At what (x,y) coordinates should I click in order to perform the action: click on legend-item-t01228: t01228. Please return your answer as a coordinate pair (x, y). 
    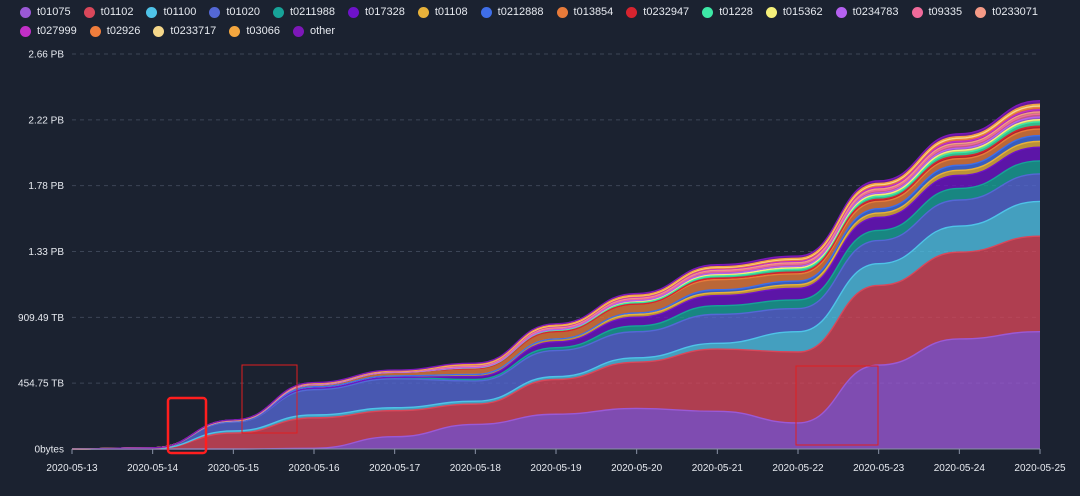
    Looking at the image, I should click on (727, 12).